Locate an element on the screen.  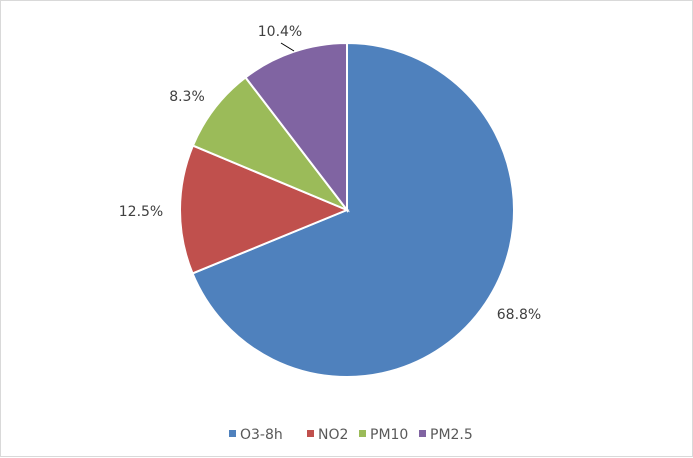
legend-label: PM10 is located at coordinates (389, 435).